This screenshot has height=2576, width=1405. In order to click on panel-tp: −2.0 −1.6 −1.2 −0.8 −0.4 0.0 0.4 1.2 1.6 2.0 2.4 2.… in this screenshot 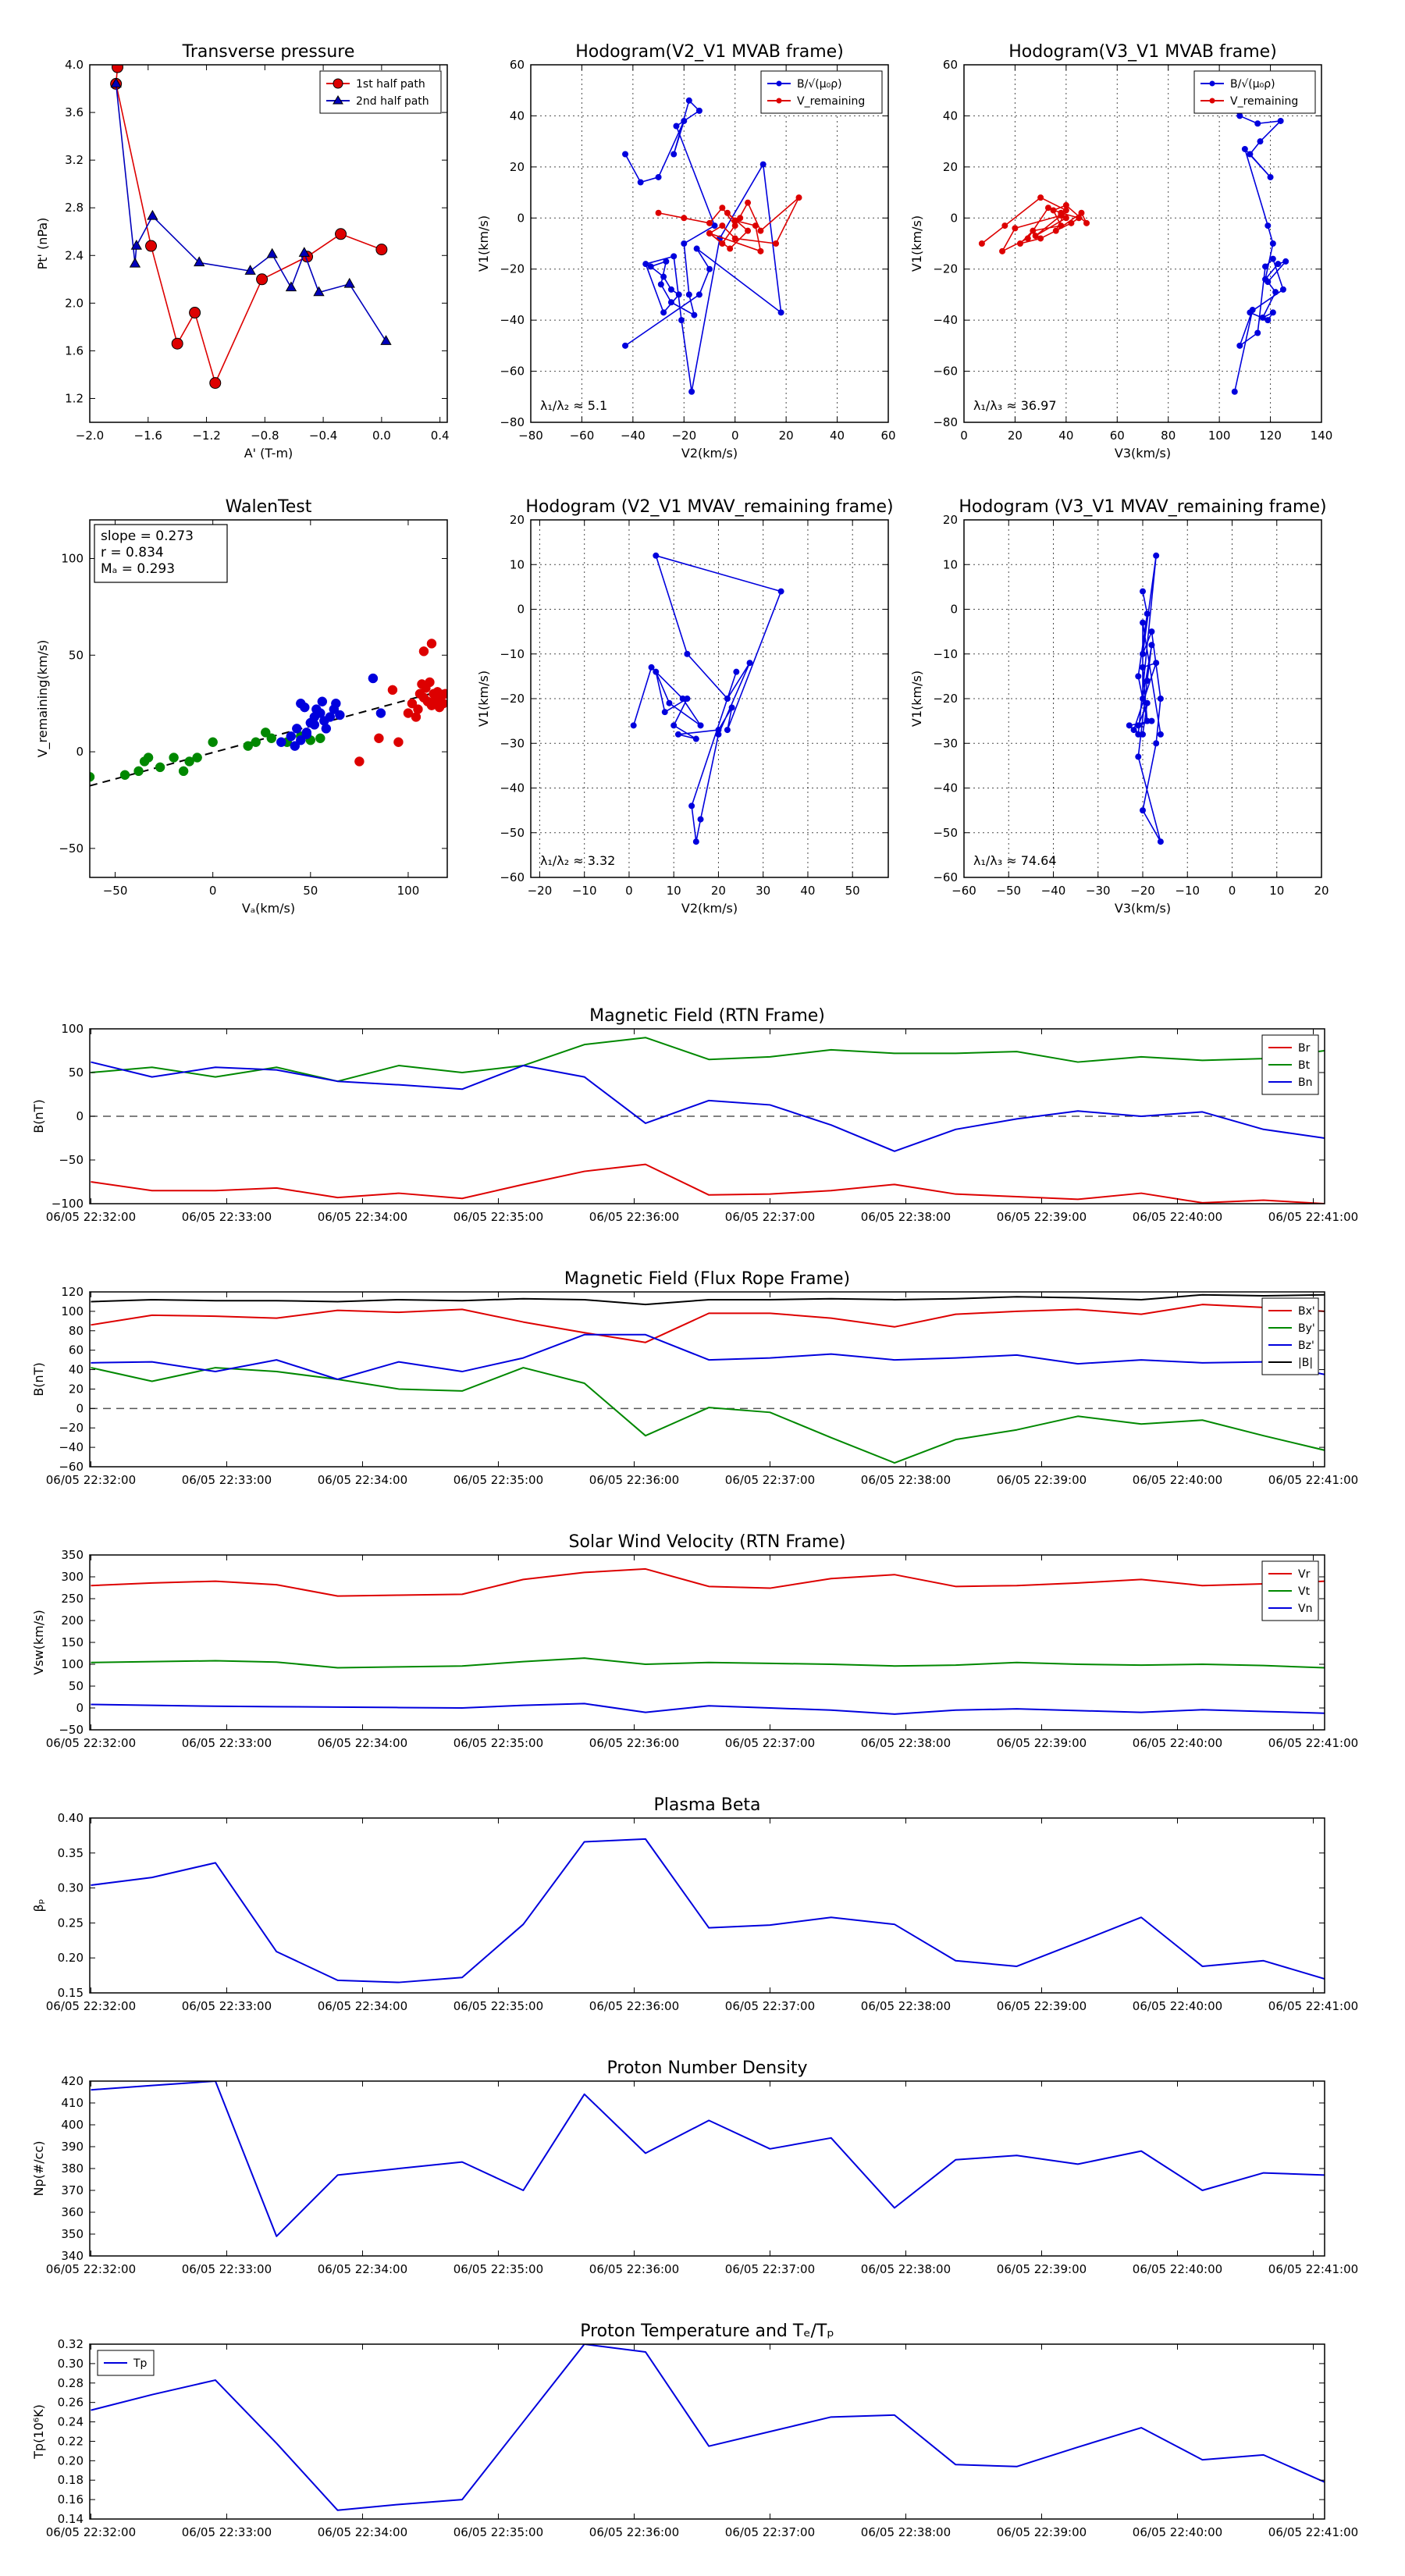, I will do `click(242, 251)`.